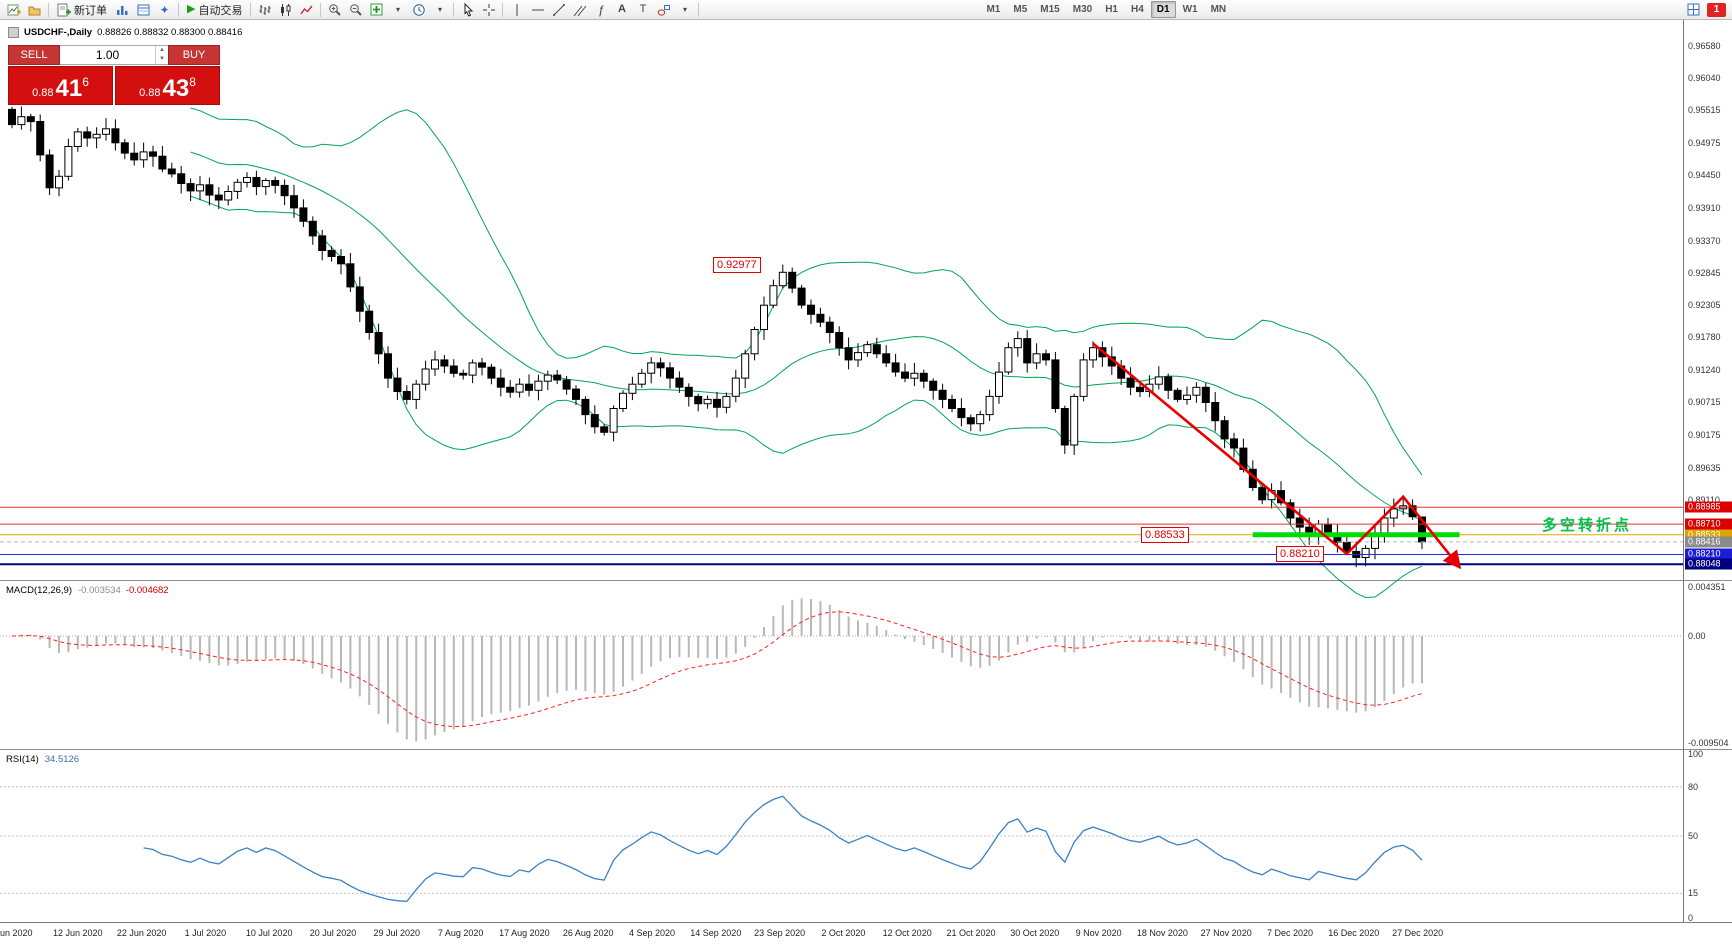  I want to click on price-level-label: 0.88985, so click(1708, 507).